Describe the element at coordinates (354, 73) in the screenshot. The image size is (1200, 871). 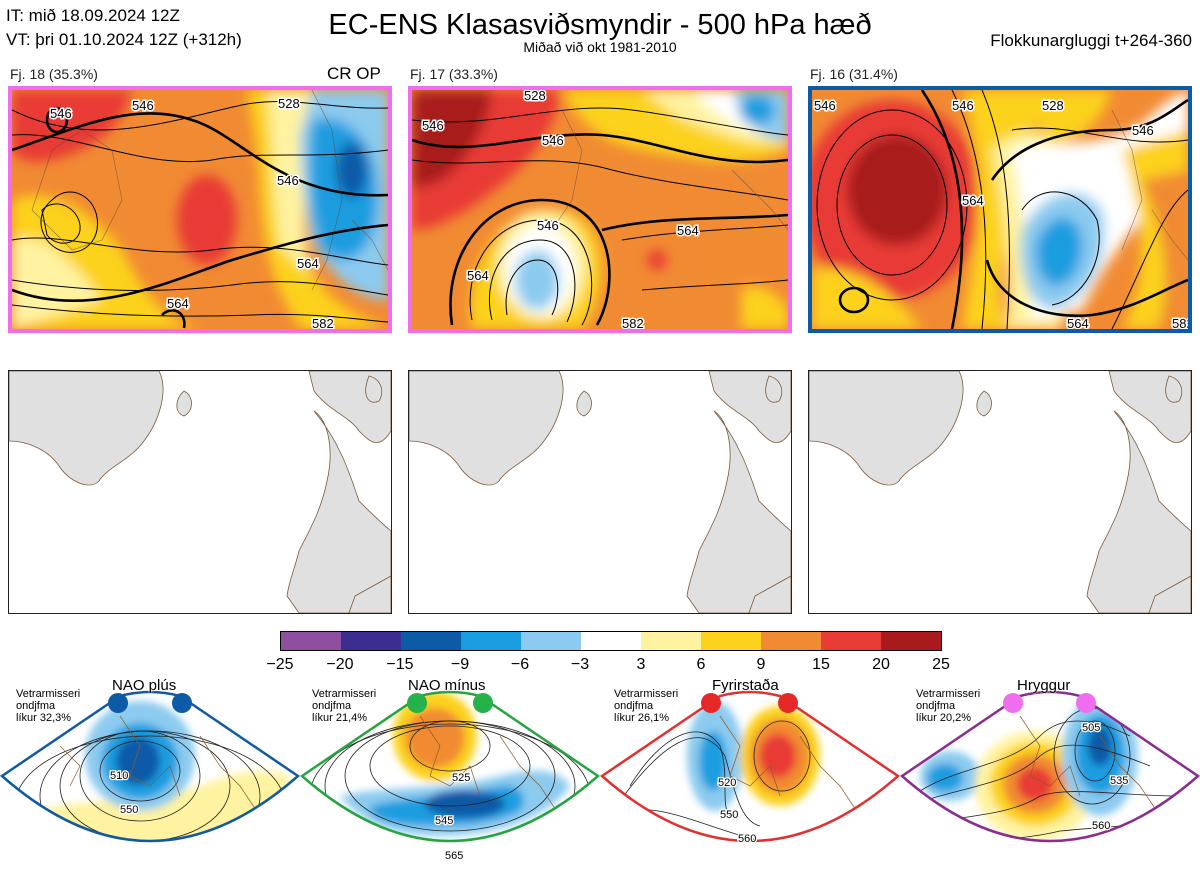
I see `cluster-1-tag: CR OP` at that location.